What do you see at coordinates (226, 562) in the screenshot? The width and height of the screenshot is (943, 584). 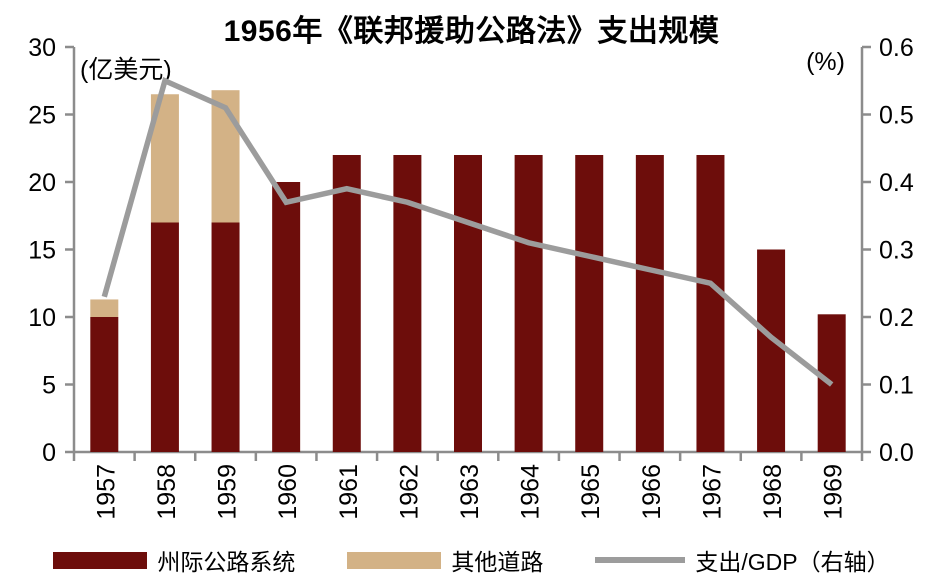 I see `legend-label-interstate: 州际公路系统` at bounding box center [226, 562].